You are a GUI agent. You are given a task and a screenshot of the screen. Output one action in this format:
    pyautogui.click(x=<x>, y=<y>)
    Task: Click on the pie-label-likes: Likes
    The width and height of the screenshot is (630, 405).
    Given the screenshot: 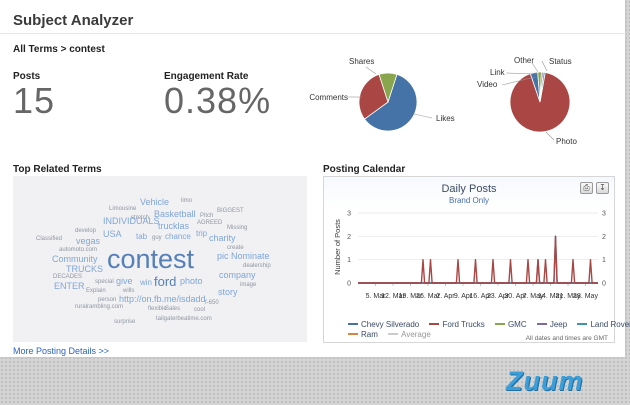 What is the action you would take?
    pyautogui.click(x=445, y=118)
    